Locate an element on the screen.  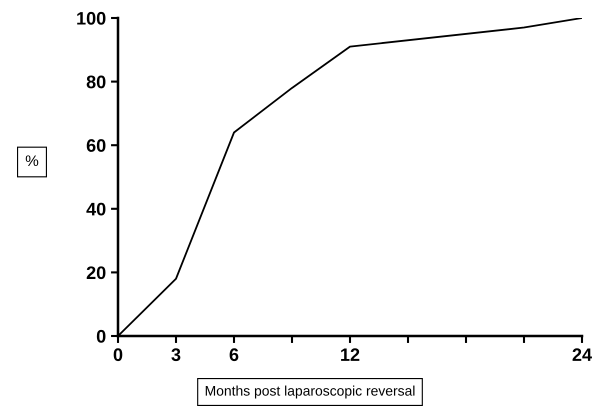
y-tick-label: 60 is located at coordinates (96, 145).